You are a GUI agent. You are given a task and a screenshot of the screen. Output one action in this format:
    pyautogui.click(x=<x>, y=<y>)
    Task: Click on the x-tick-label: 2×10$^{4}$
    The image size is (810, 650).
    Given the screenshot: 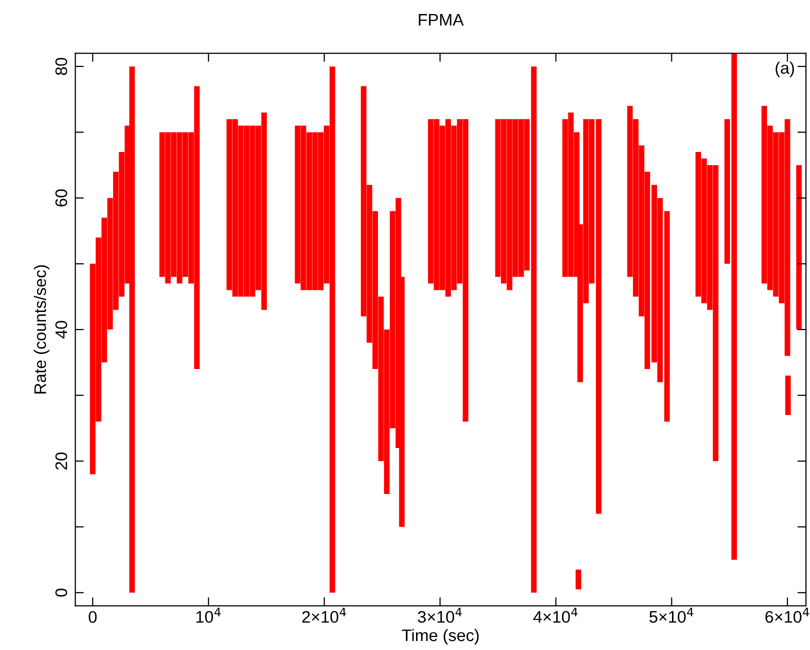 What is the action you would take?
    pyautogui.click(x=324, y=615)
    